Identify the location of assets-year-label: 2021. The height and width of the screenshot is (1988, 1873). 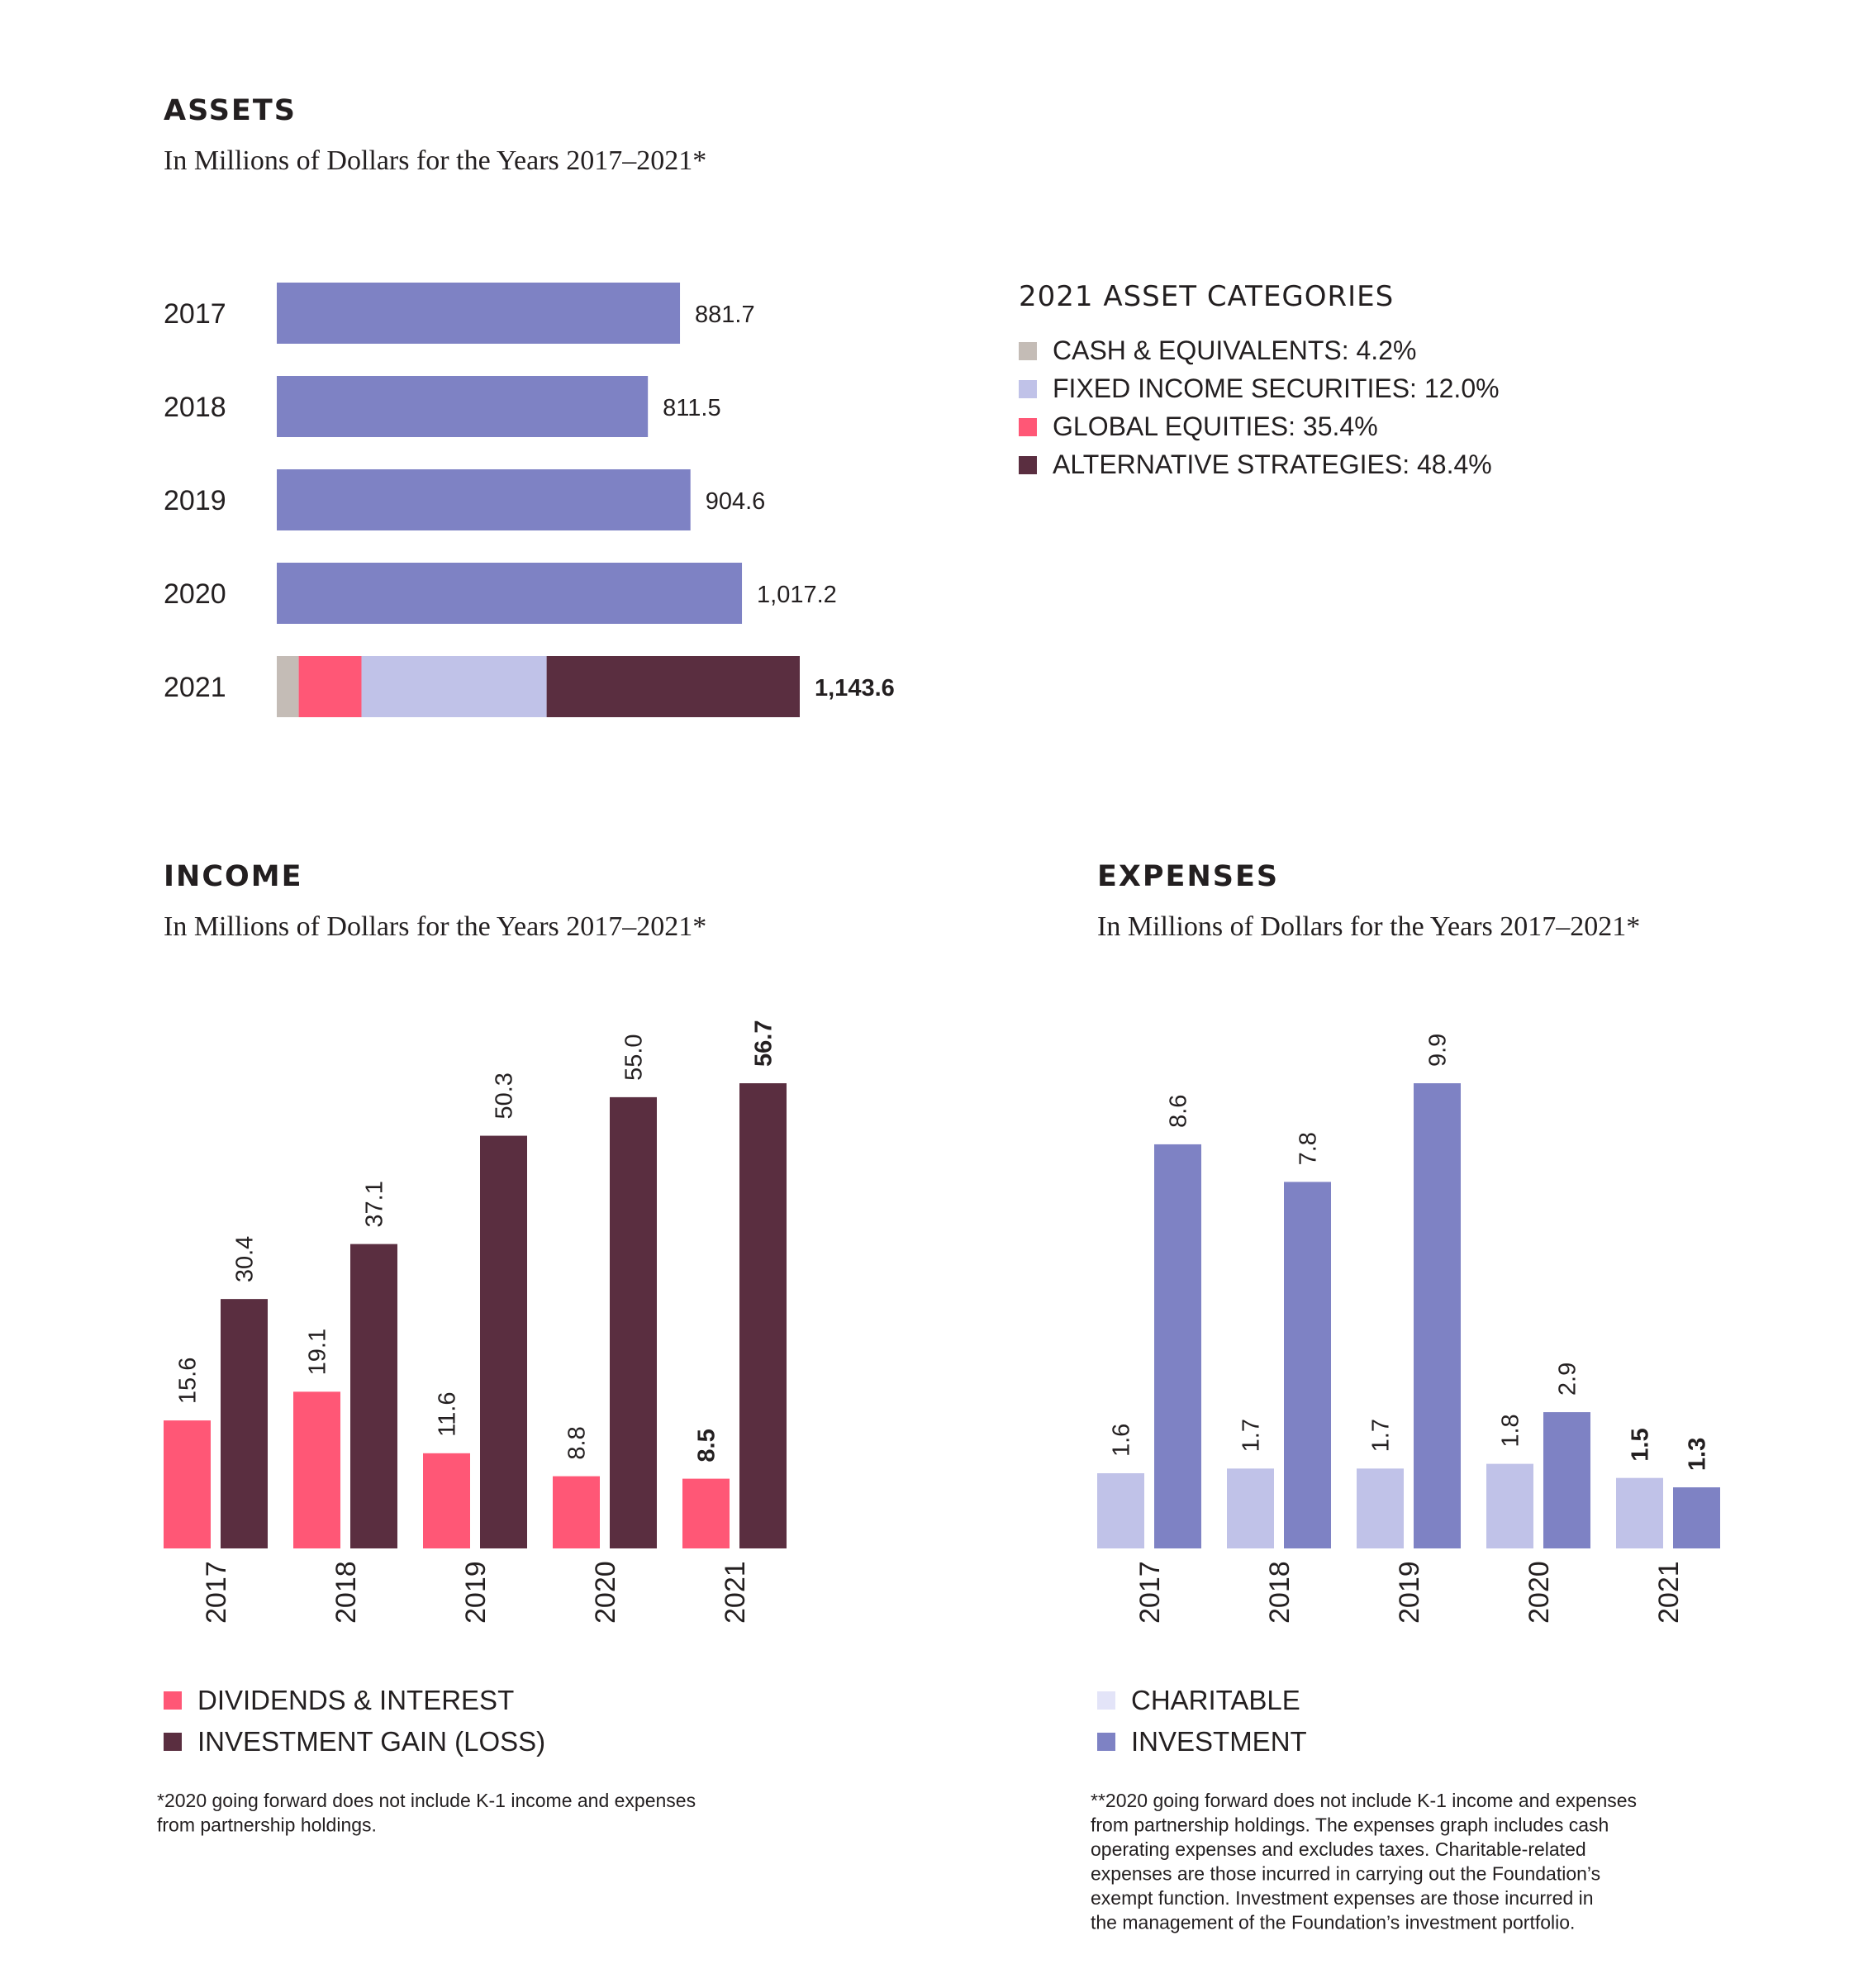
(195, 687).